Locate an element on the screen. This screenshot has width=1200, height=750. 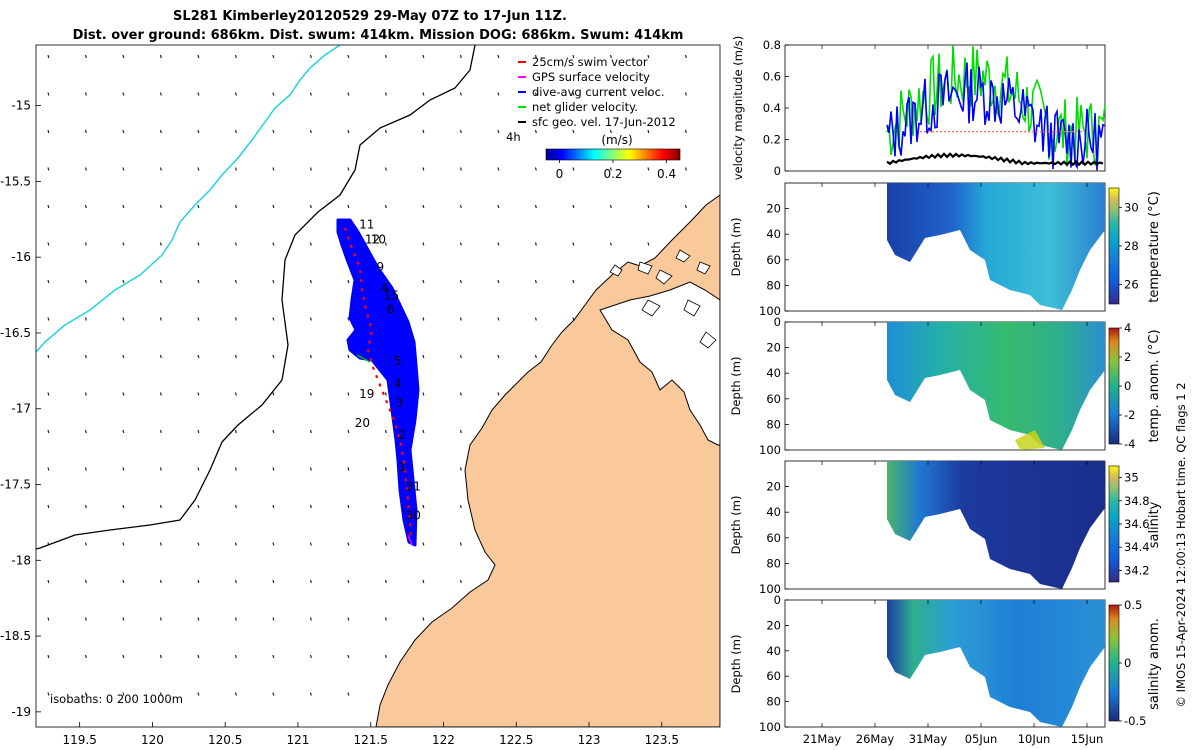
map-y-tick-label: -18.5 is located at coordinates (15, 636).